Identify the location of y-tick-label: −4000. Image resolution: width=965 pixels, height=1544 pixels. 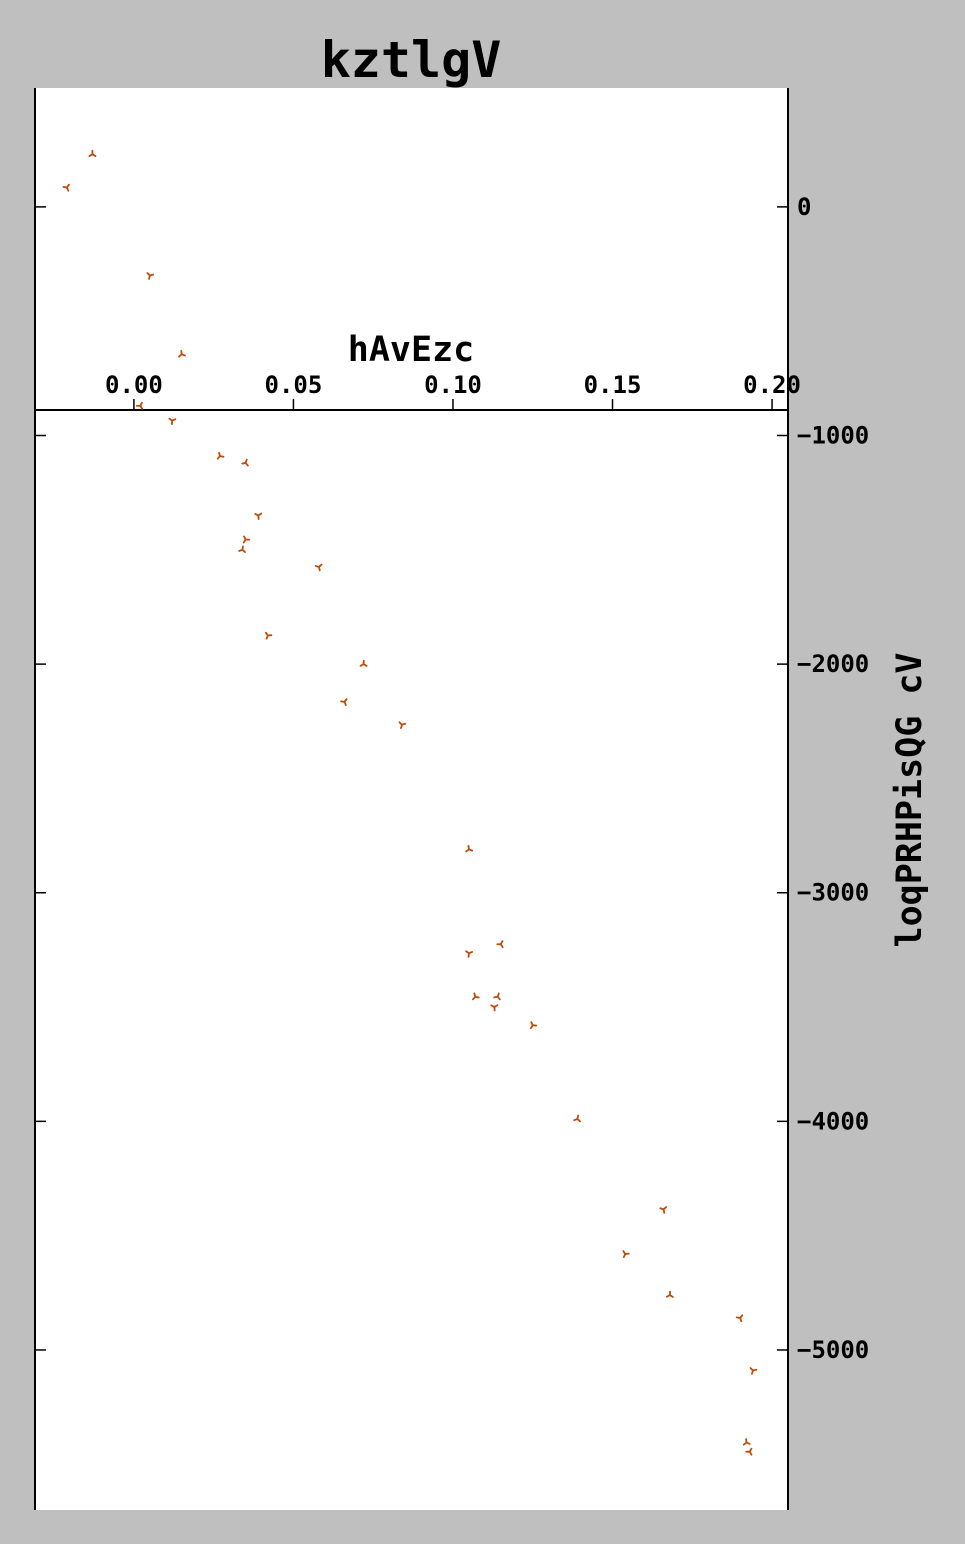
(833, 1121).